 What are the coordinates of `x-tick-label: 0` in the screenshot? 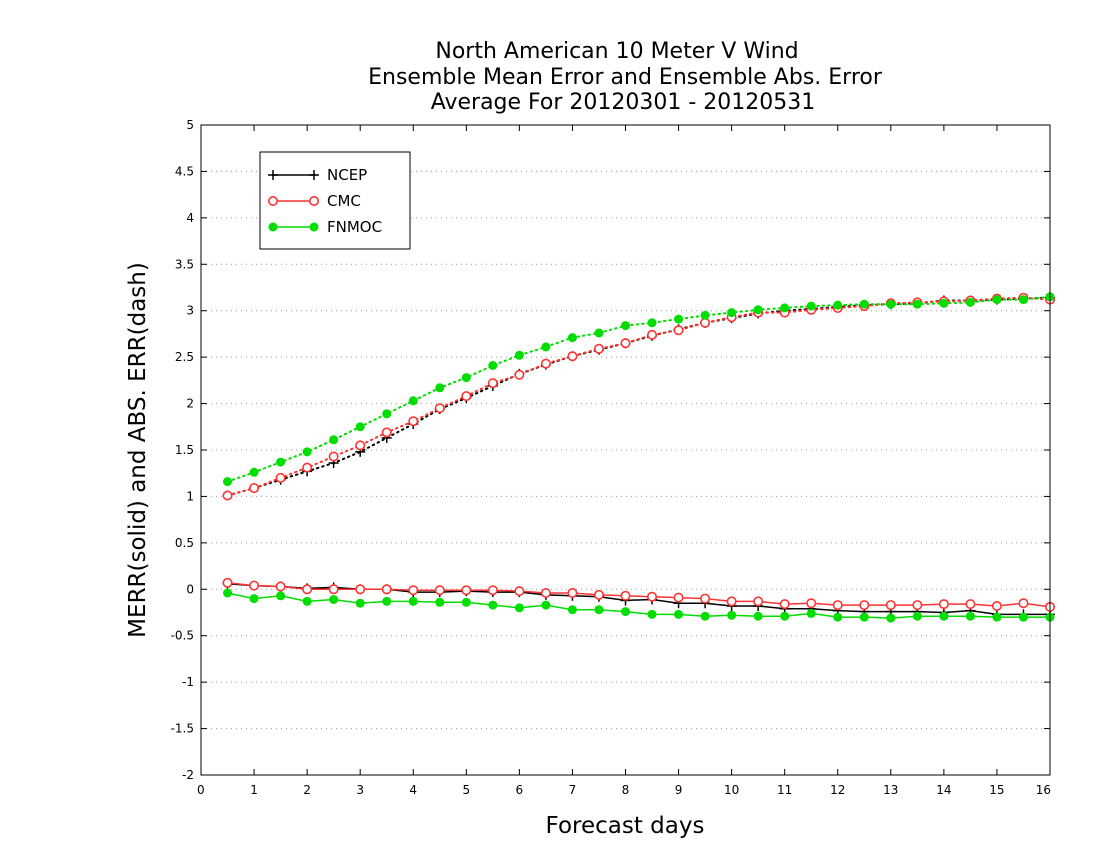 It's located at (201, 790).